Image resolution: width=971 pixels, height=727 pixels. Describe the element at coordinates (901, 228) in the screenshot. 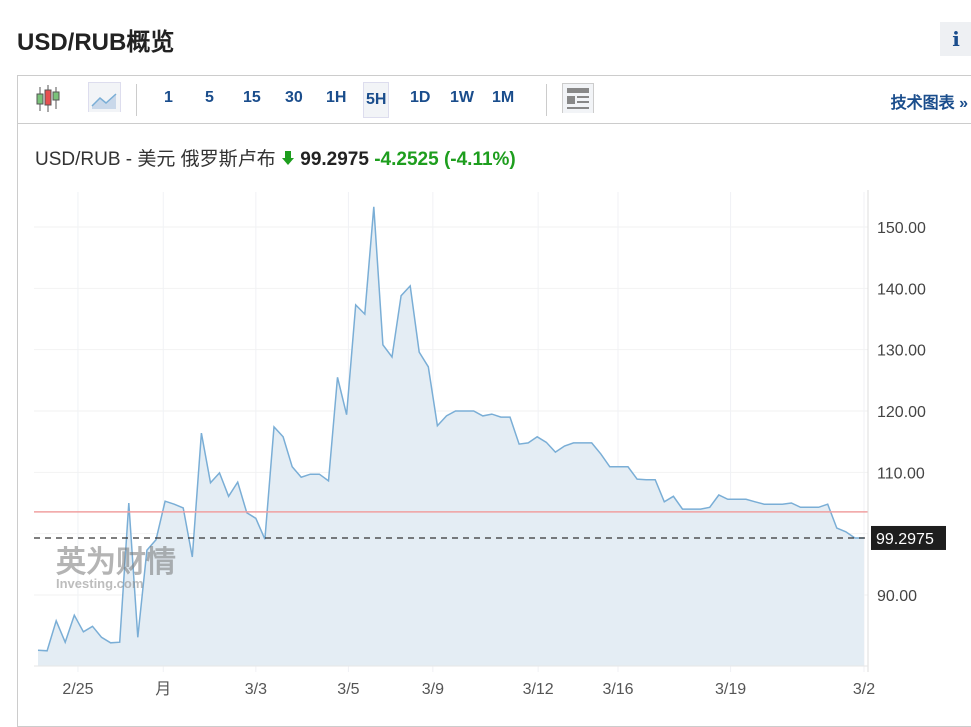

I see `y-tick-label: 150.00` at that location.